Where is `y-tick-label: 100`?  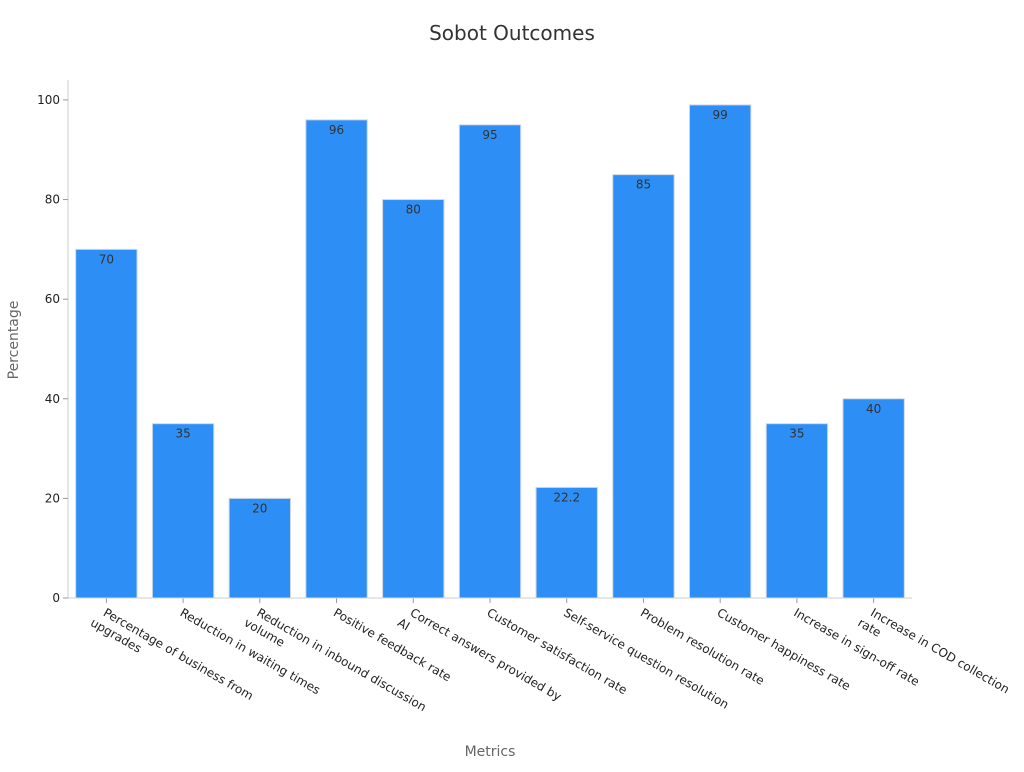
y-tick-label: 100 is located at coordinates (48, 100).